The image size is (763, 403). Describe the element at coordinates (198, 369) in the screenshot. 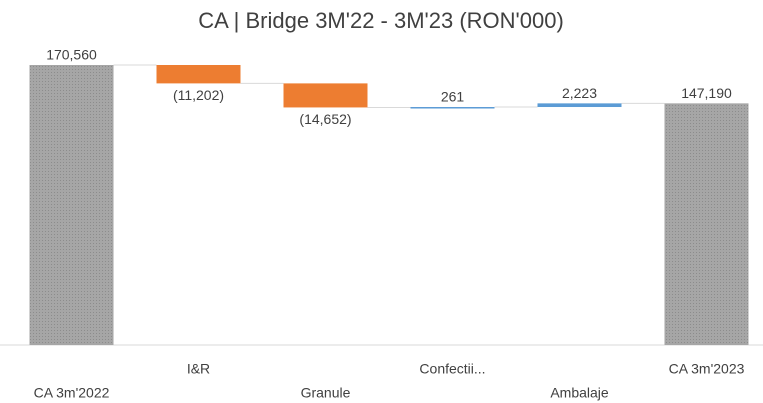

I see `x-tick-label: I&R` at that location.